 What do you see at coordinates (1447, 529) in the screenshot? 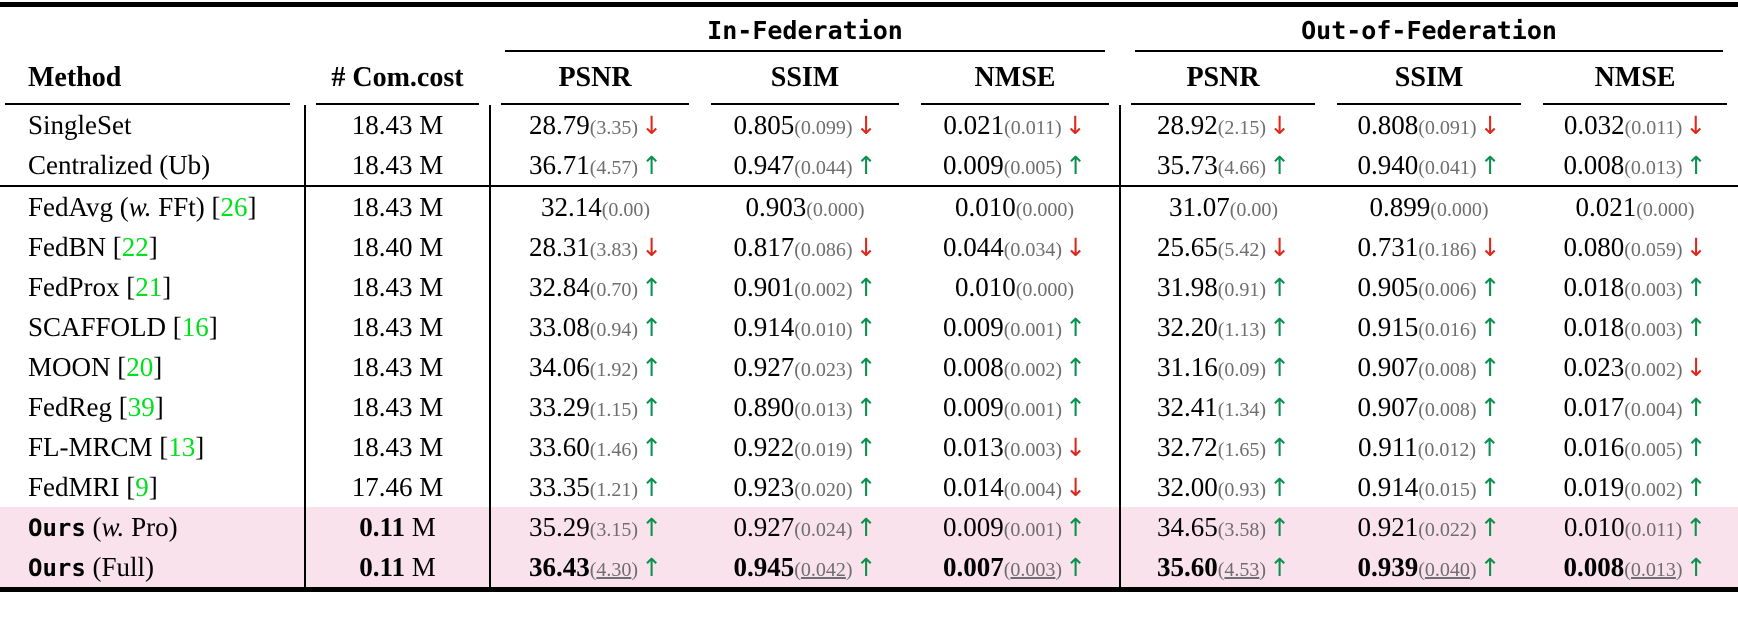
I see `metric-std-number: 0.022` at bounding box center [1447, 529].